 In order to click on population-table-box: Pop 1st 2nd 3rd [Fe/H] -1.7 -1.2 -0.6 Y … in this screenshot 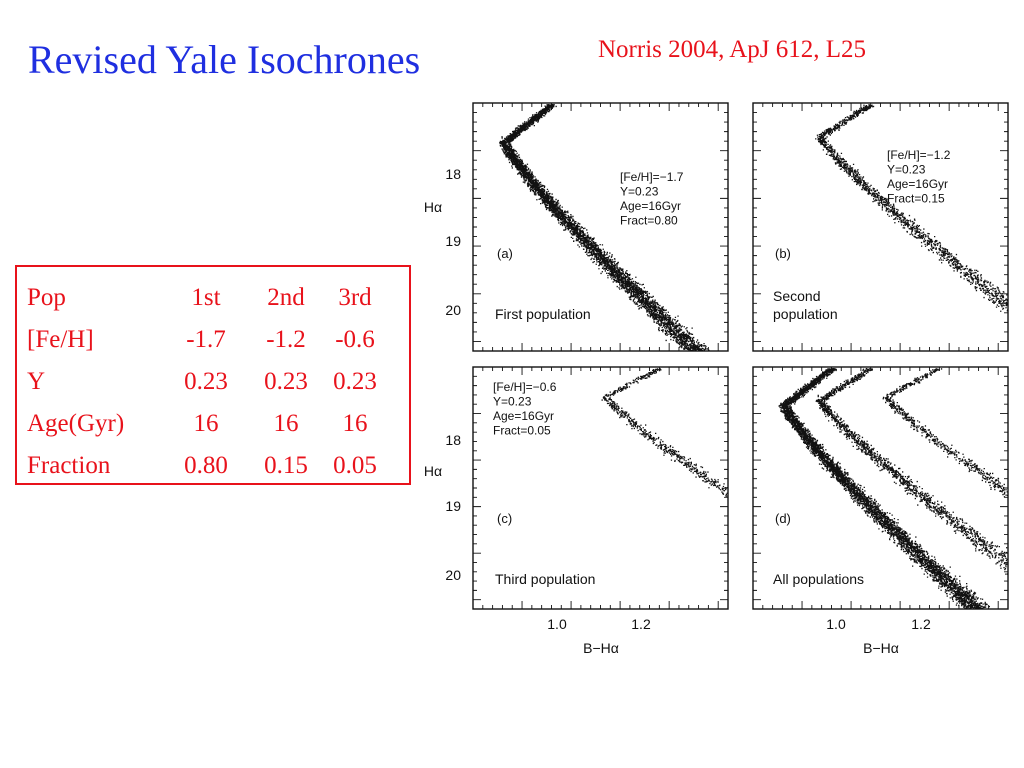, I will do `click(213, 375)`.